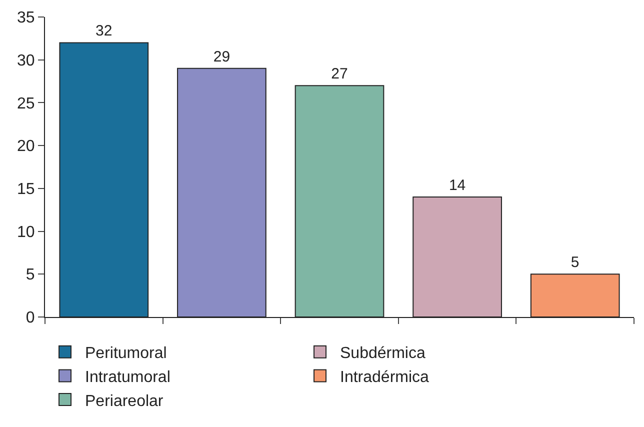  What do you see at coordinates (30, 275) in the screenshot?
I see `y-tick-label: 5` at bounding box center [30, 275].